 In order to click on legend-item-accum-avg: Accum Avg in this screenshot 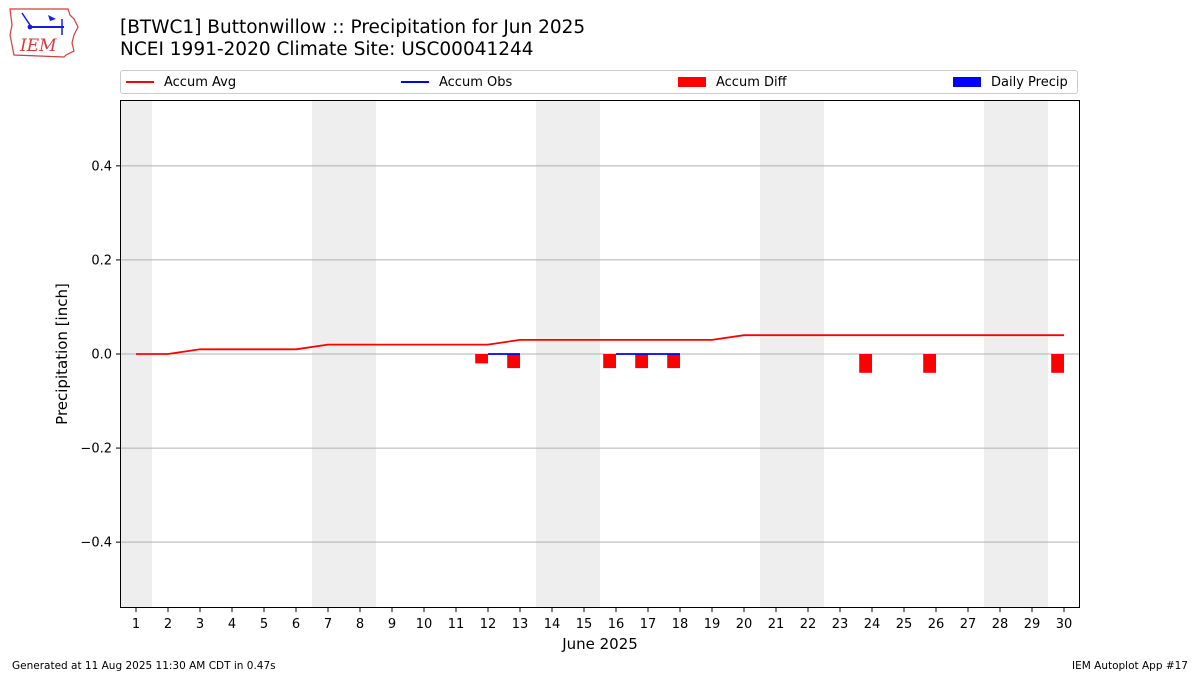, I will do `click(181, 82)`.